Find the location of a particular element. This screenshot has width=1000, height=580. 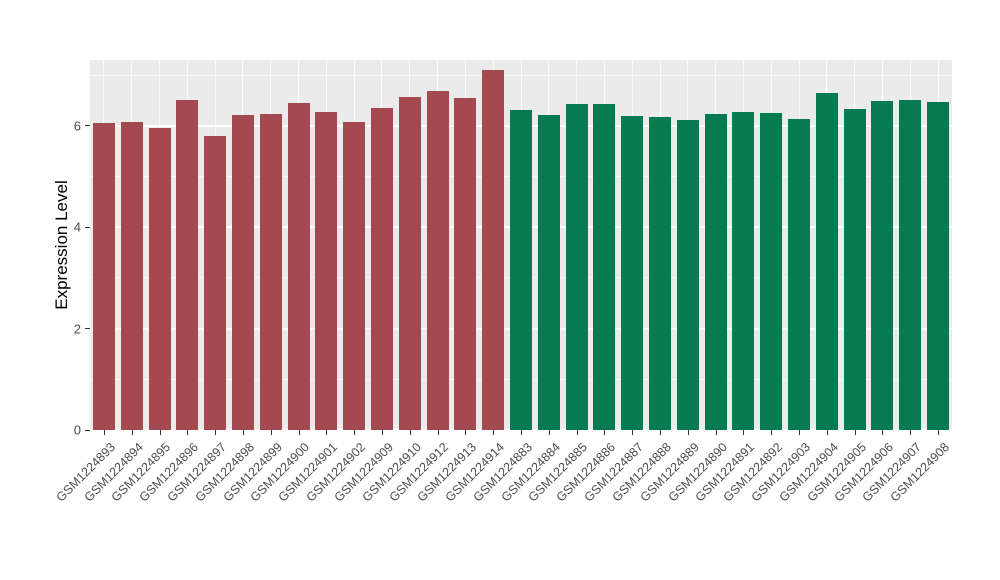

y-tick-label: 0 is located at coordinates (77, 430).